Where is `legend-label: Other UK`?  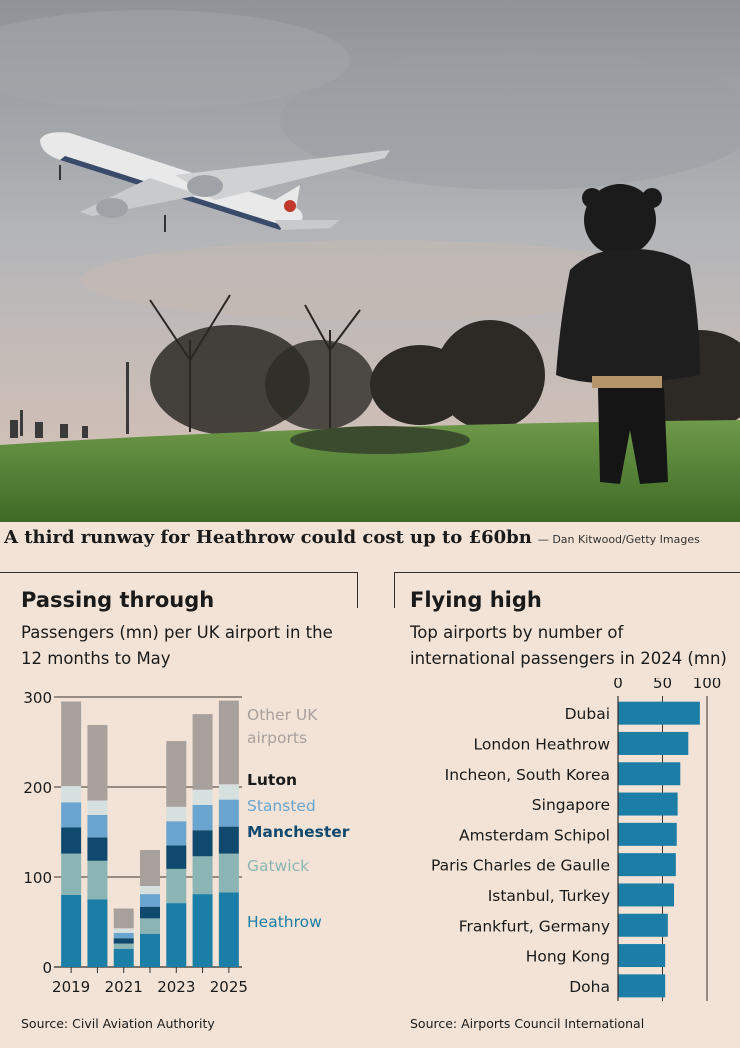 legend-label: Other UK is located at coordinates (282, 715).